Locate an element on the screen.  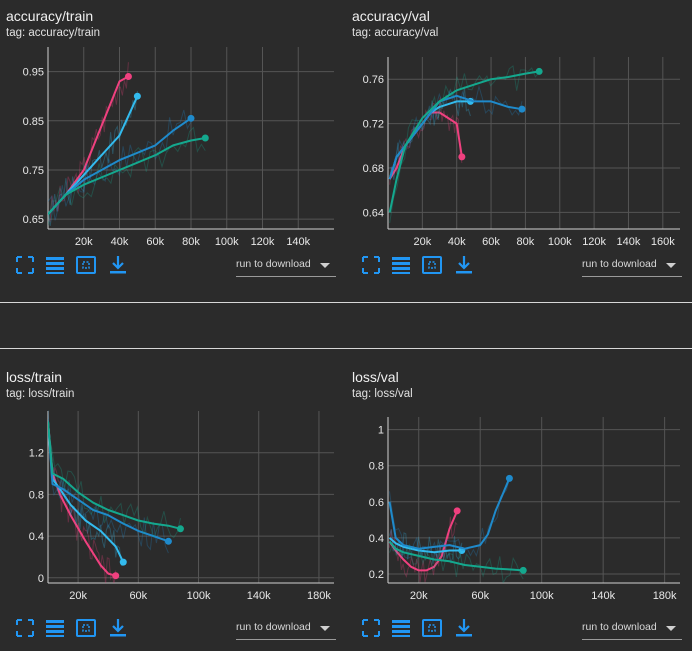
y-tick-label: 0.65 is located at coordinates (33, 220).